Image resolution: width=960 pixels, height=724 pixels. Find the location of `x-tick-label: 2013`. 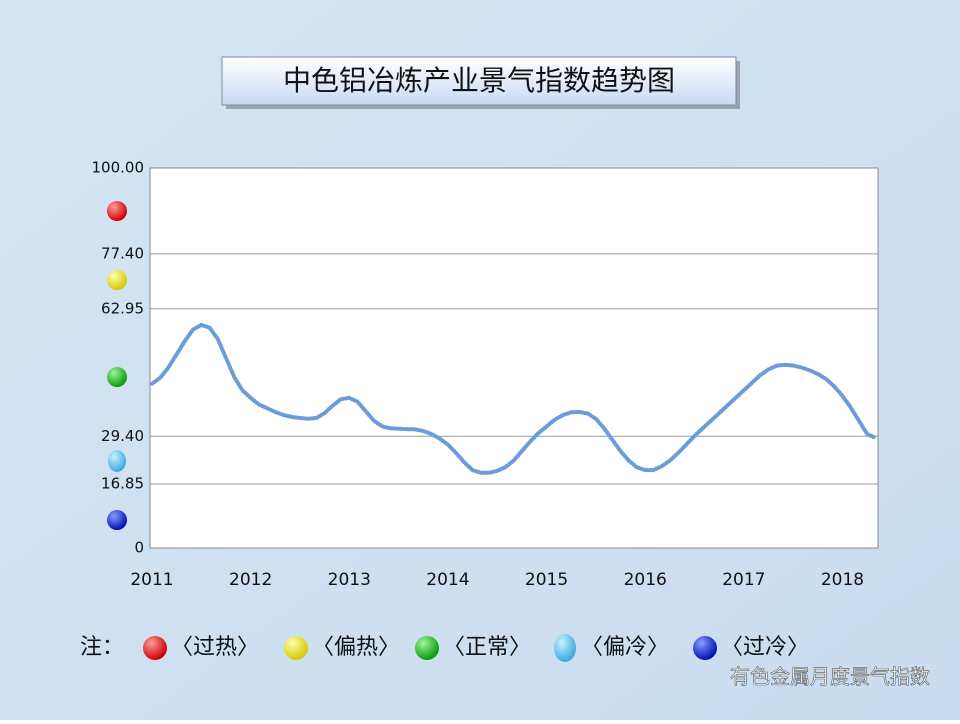

x-tick-label: 2013 is located at coordinates (349, 580).